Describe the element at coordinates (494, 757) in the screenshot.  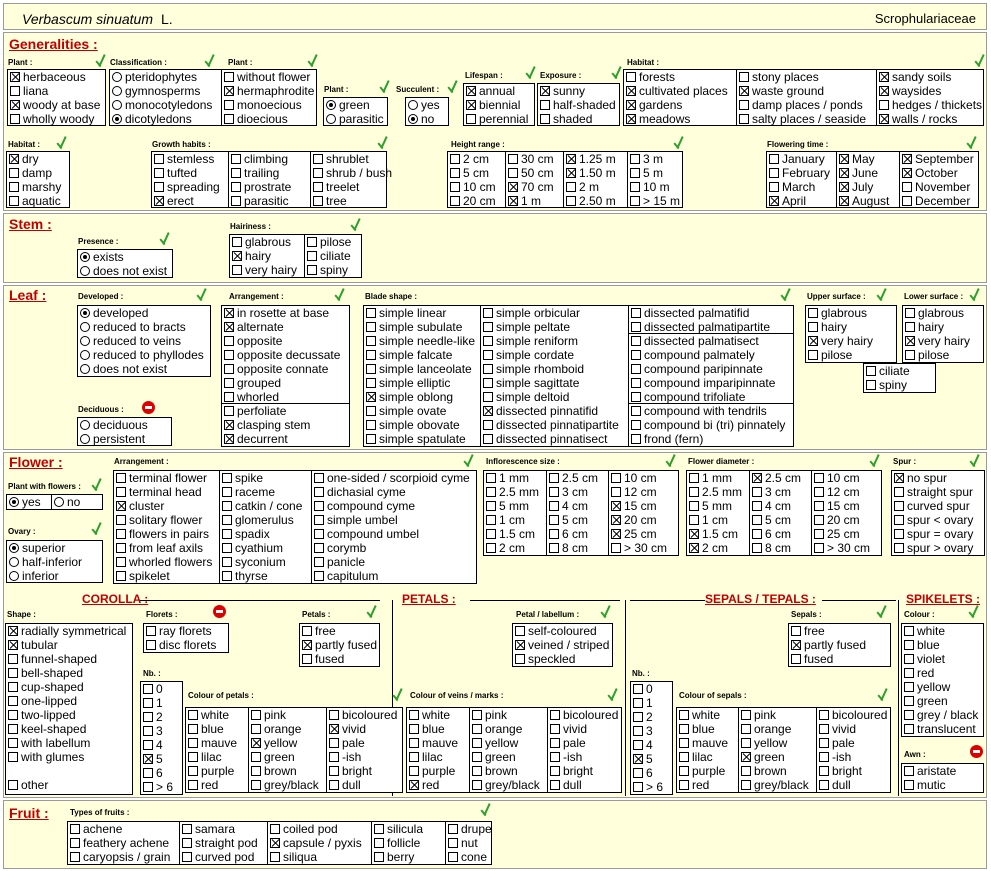
I see `checkbox-colveins: green` at that location.